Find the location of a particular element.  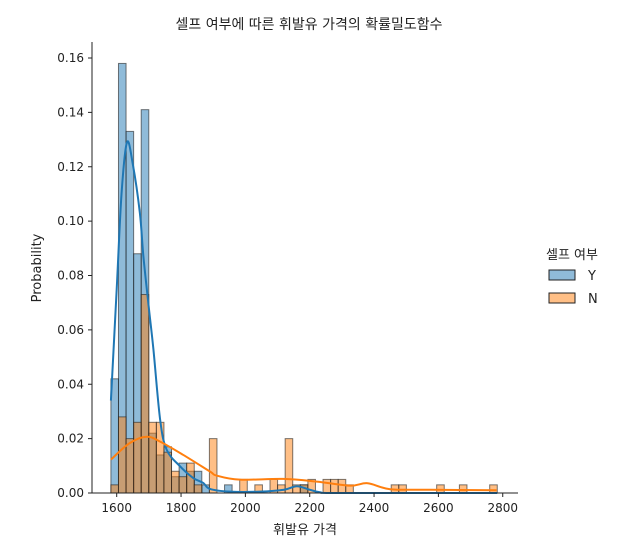

kde-line-n is located at coordinates (303, 463).